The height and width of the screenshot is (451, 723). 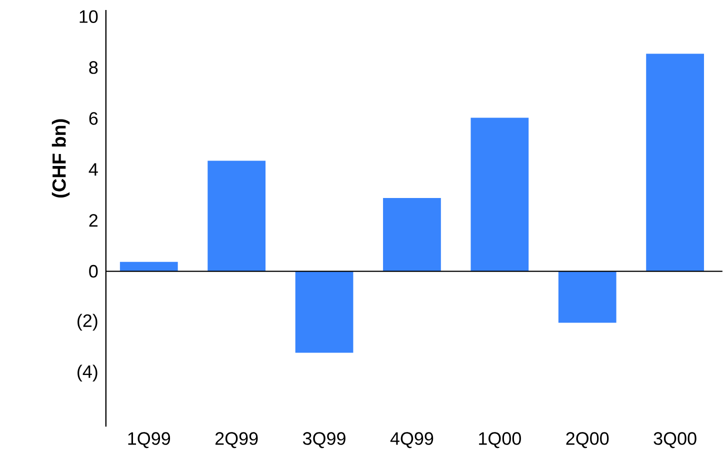 I want to click on x-tick-label: 2Q99, so click(x=236, y=440).